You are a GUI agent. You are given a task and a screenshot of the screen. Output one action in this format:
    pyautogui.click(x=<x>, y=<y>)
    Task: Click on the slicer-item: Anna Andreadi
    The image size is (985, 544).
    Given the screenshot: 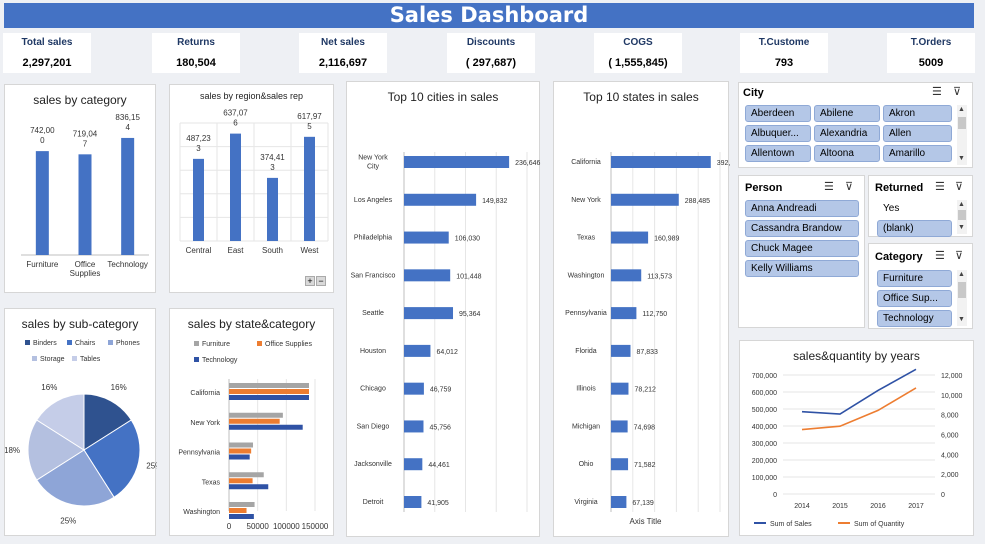 What is the action you would take?
    pyautogui.click(x=802, y=208)
    